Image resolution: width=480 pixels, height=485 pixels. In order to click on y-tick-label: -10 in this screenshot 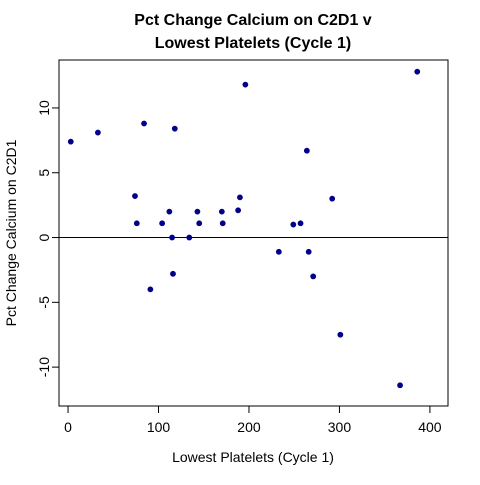, I will do `click(44, 367)`.